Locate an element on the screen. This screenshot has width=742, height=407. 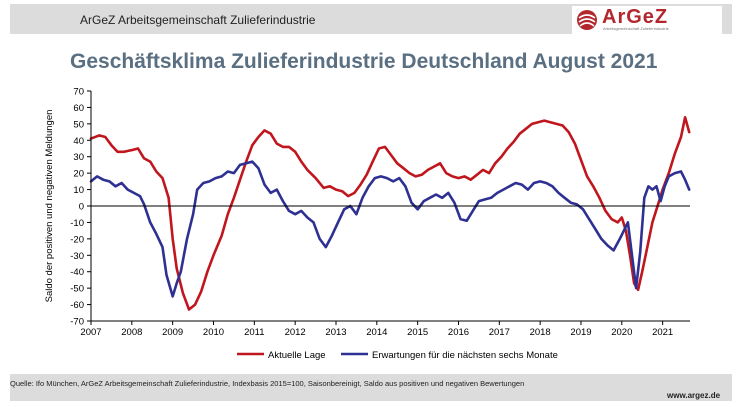
x-tick-label: 2014 is located at coordinates (376, 332).